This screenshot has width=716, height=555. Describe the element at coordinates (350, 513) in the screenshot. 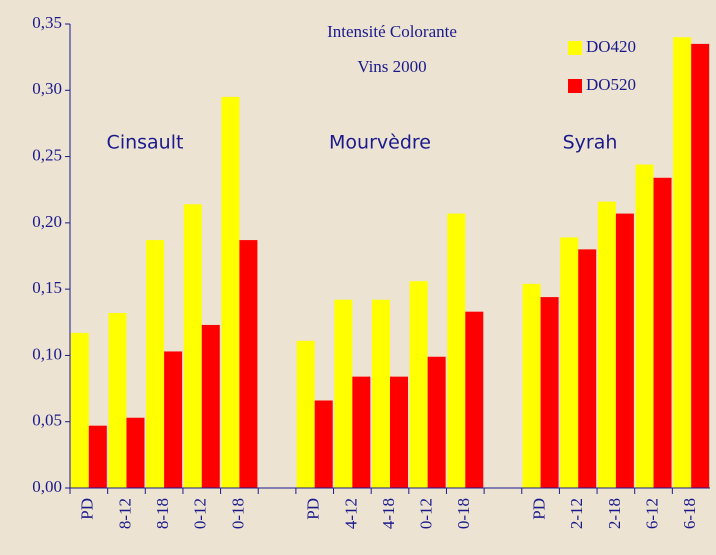

I see `x-tick-label: 4-12` at that location.